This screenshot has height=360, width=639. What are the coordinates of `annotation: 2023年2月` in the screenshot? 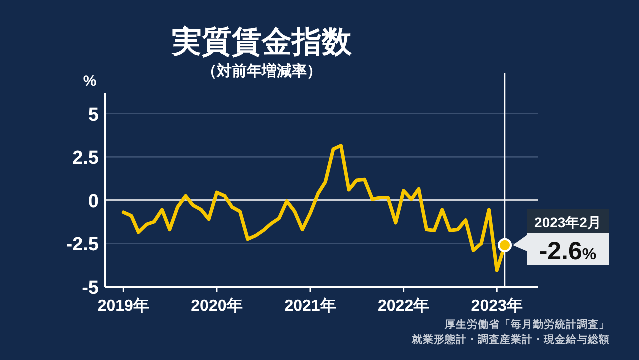 It's located at (568, 222).